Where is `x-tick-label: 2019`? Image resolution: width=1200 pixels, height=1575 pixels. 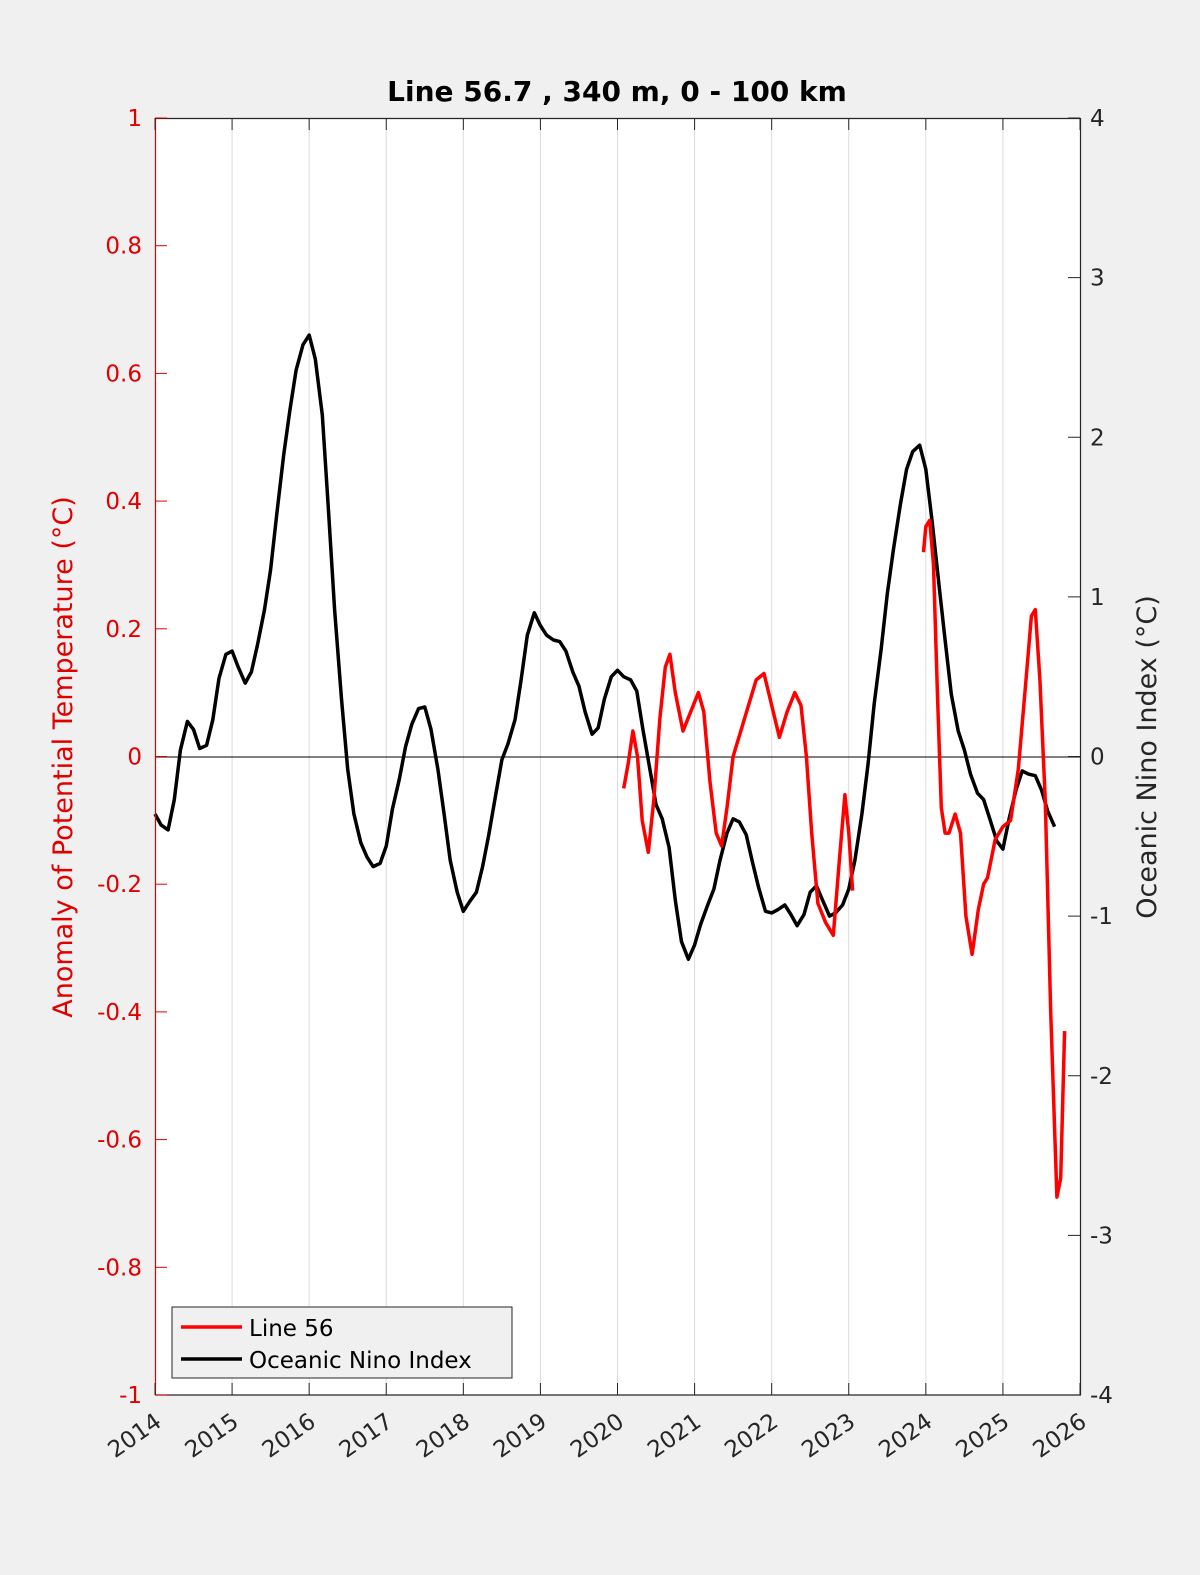 x-tick-label: 2019 is located at coordinates (520, 1436).